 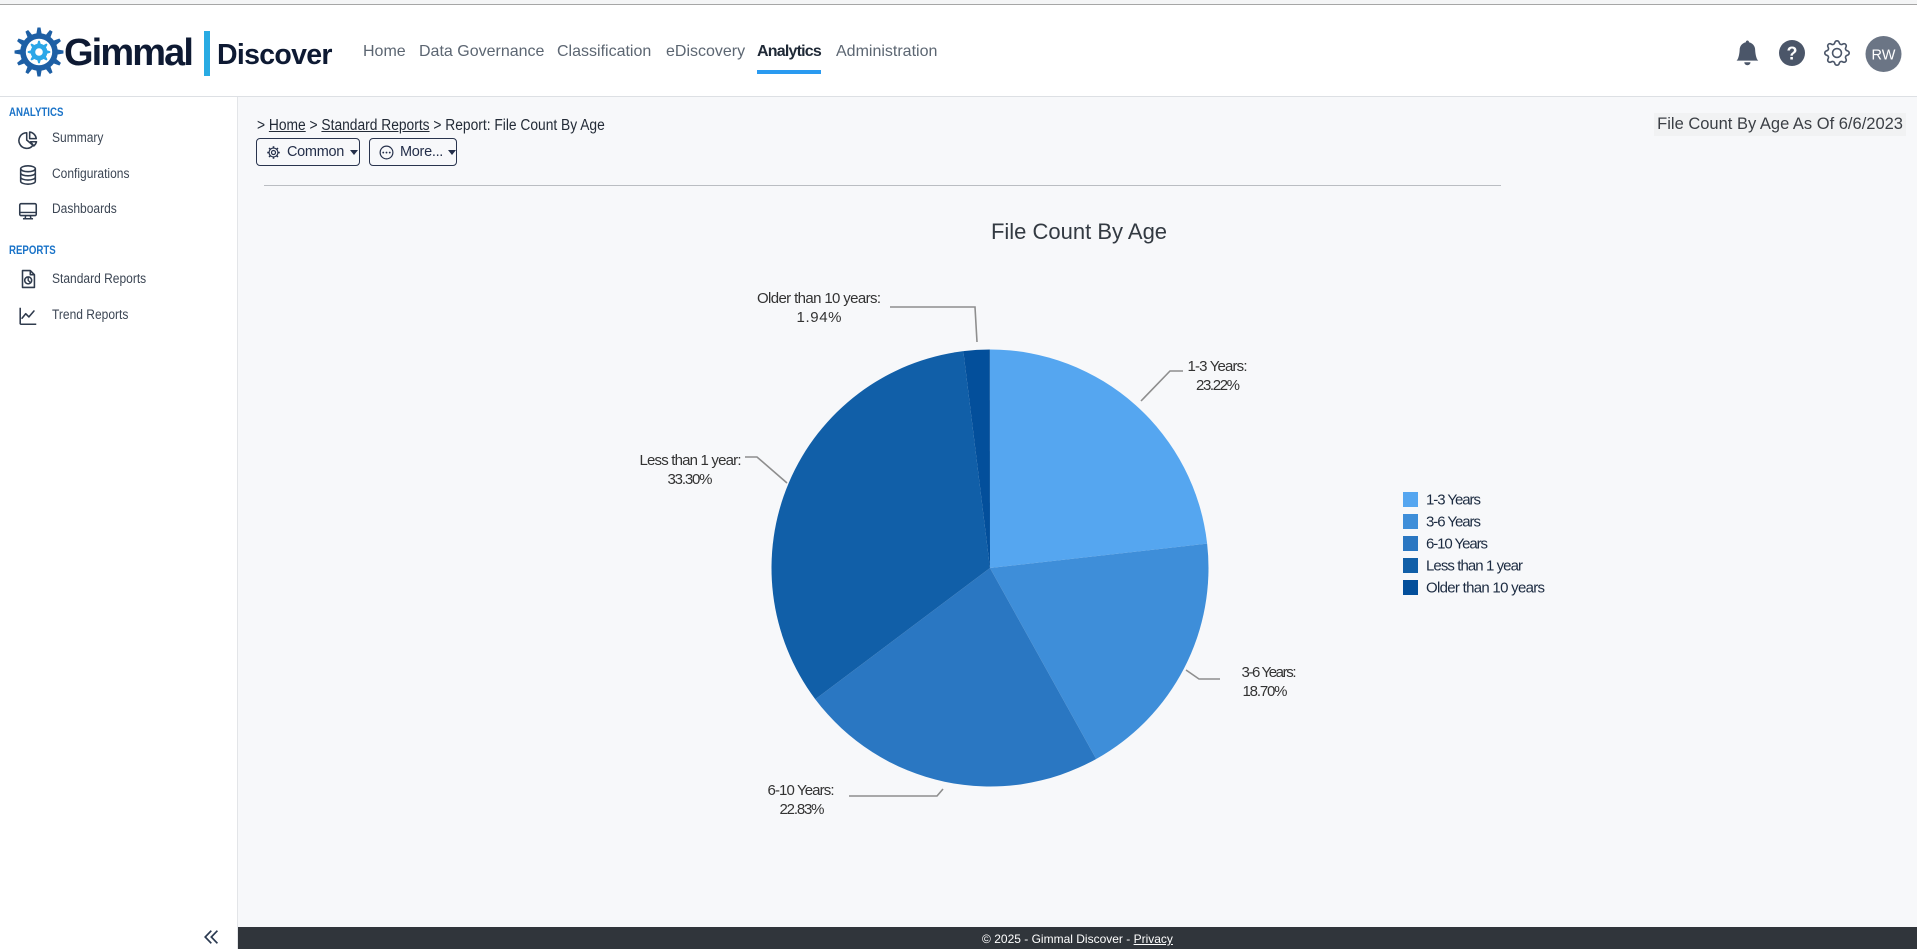 What do you see at coordinates (819, 298) in the screenshot?
I see `svg-text: Older than 10 years:` at bounding box center [819, 298].